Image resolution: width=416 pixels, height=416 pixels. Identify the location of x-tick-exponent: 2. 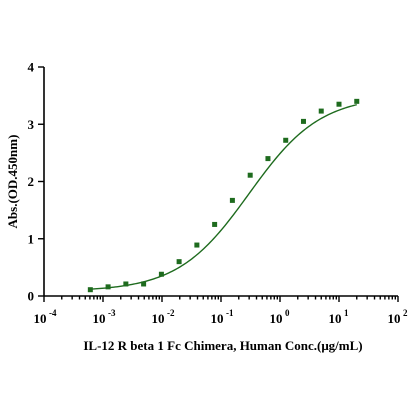
(405, 313).